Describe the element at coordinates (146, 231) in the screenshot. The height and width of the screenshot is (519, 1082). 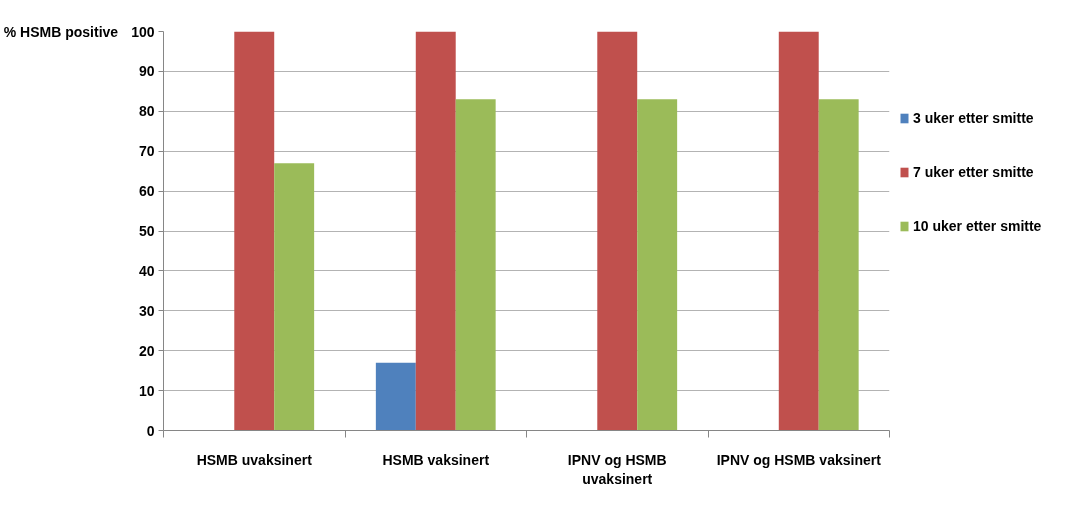
I see `y-tick-label: 50` at that location.